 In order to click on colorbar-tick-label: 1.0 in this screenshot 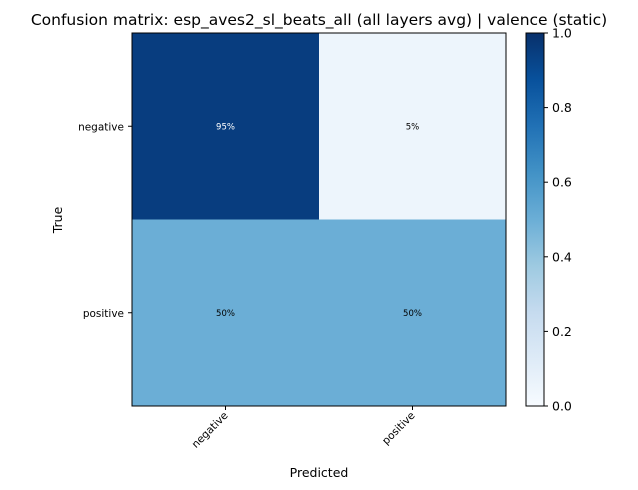, I will do `click(562, 33)`.